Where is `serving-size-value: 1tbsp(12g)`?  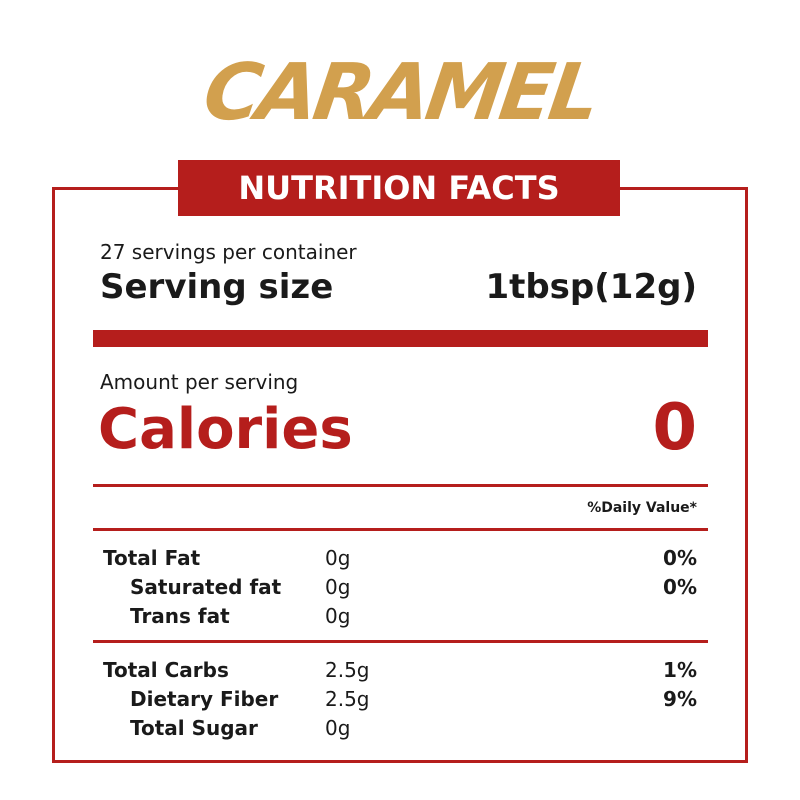
serving-size-value: 1tbsp(12g) is located at coordinates (591, 287).